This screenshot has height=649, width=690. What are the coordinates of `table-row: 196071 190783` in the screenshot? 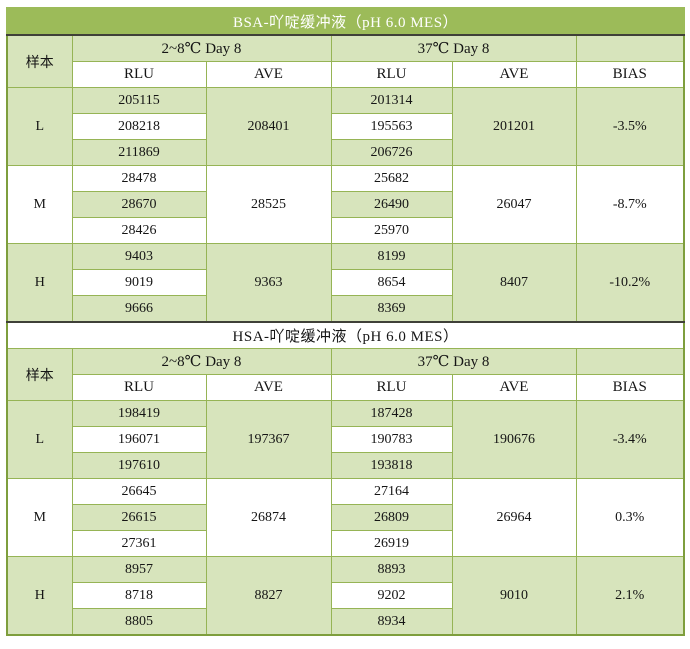 It's located at (345, 439).